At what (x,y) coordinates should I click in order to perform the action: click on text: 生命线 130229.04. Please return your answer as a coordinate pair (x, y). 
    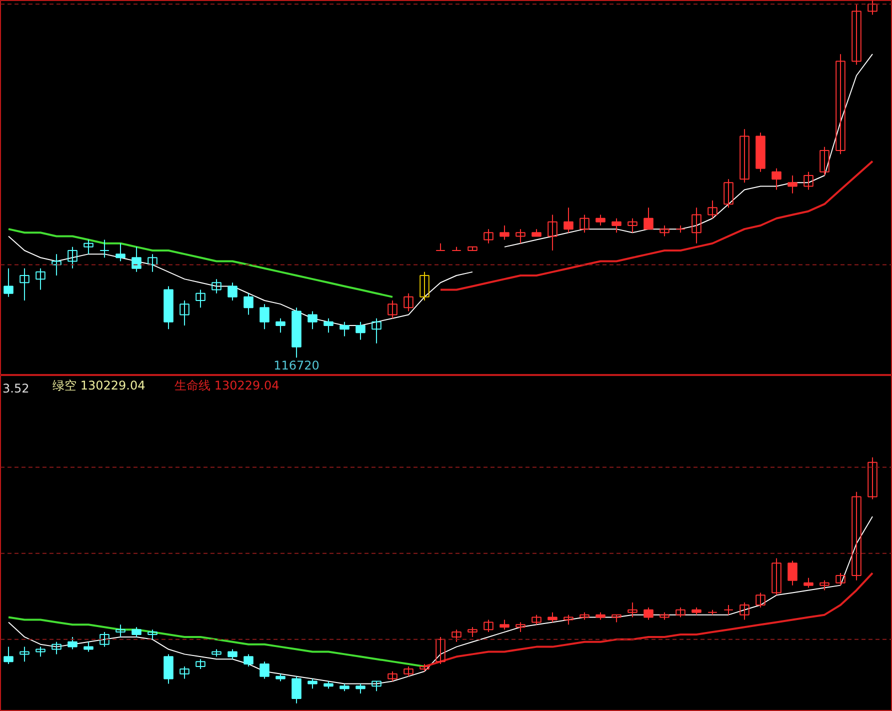
    Looking at the image, I should click on (227, 385).